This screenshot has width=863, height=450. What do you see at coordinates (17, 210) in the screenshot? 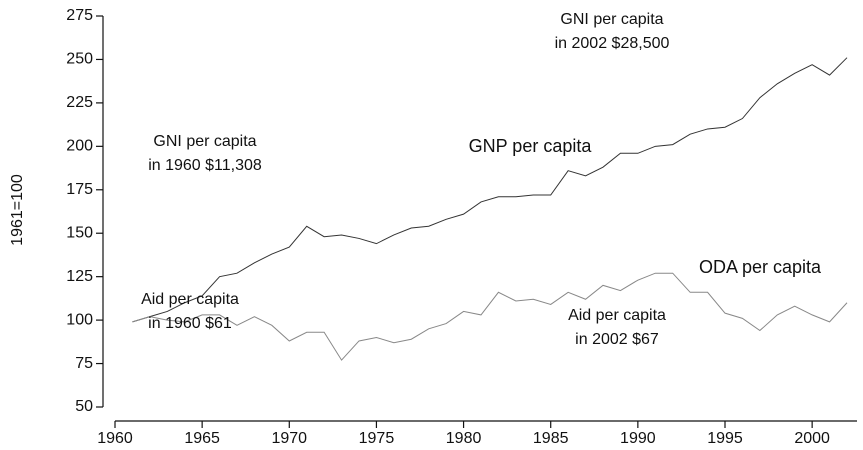
I see `y-axis-label: 1961=100` at bounding box center [17, 210].